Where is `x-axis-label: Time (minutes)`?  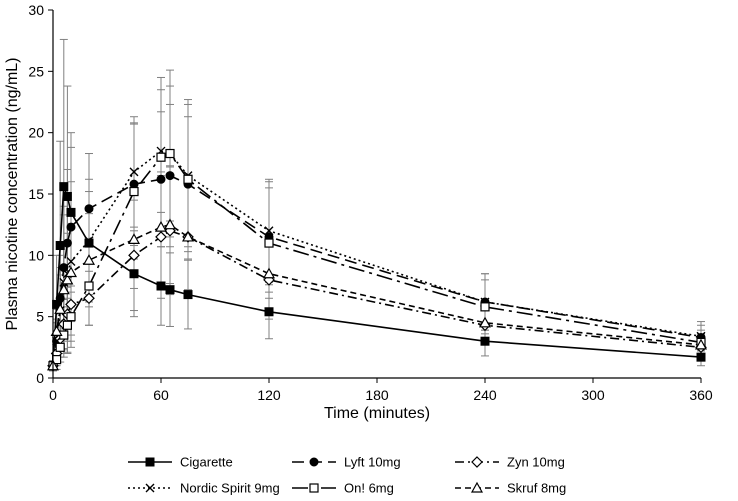 x-axis-label: Time (minutes) is located at coordinates (377, 413).